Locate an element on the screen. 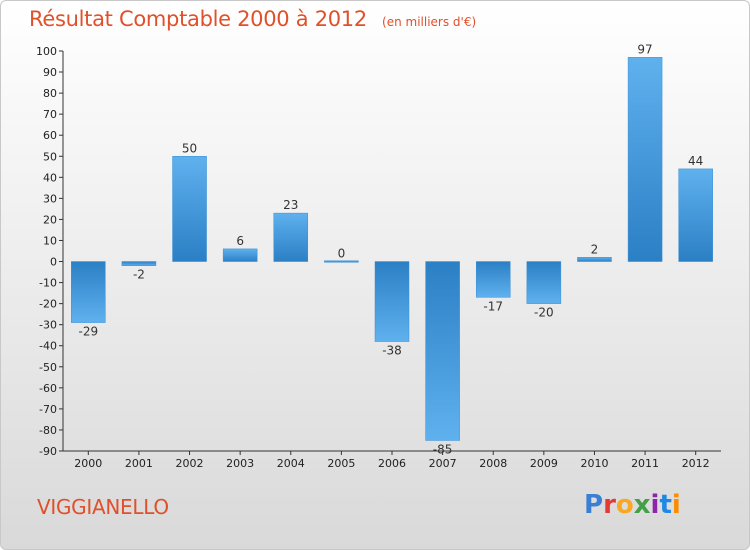 Image resolution: width=750 pixels, height=550 pixels. chart-subtitle: (en milliers d'€) is located at coordinates (429, 22).